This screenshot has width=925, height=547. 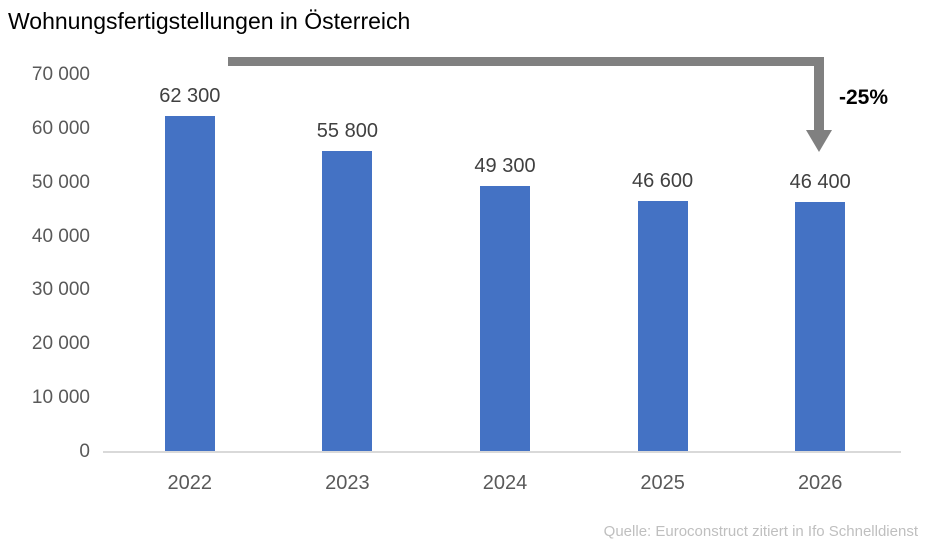 What do you see at coordinates (505, 166) in the screenshot?
I see `bar-value-label: 49 300` at bounding box center [505, 166].